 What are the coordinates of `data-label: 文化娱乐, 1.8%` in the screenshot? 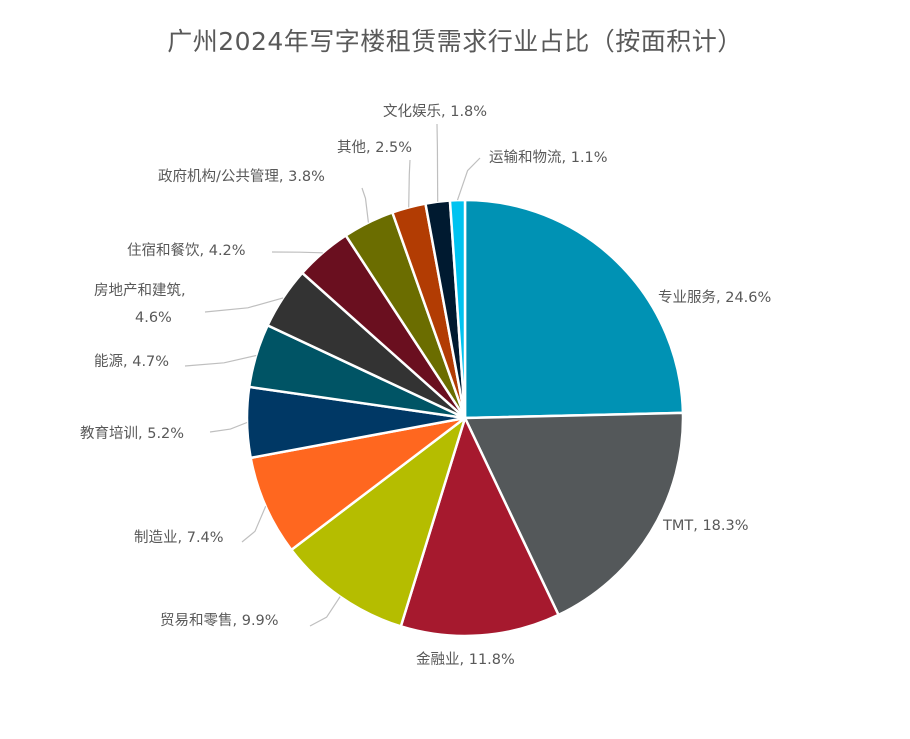 It's located at (435, 111).